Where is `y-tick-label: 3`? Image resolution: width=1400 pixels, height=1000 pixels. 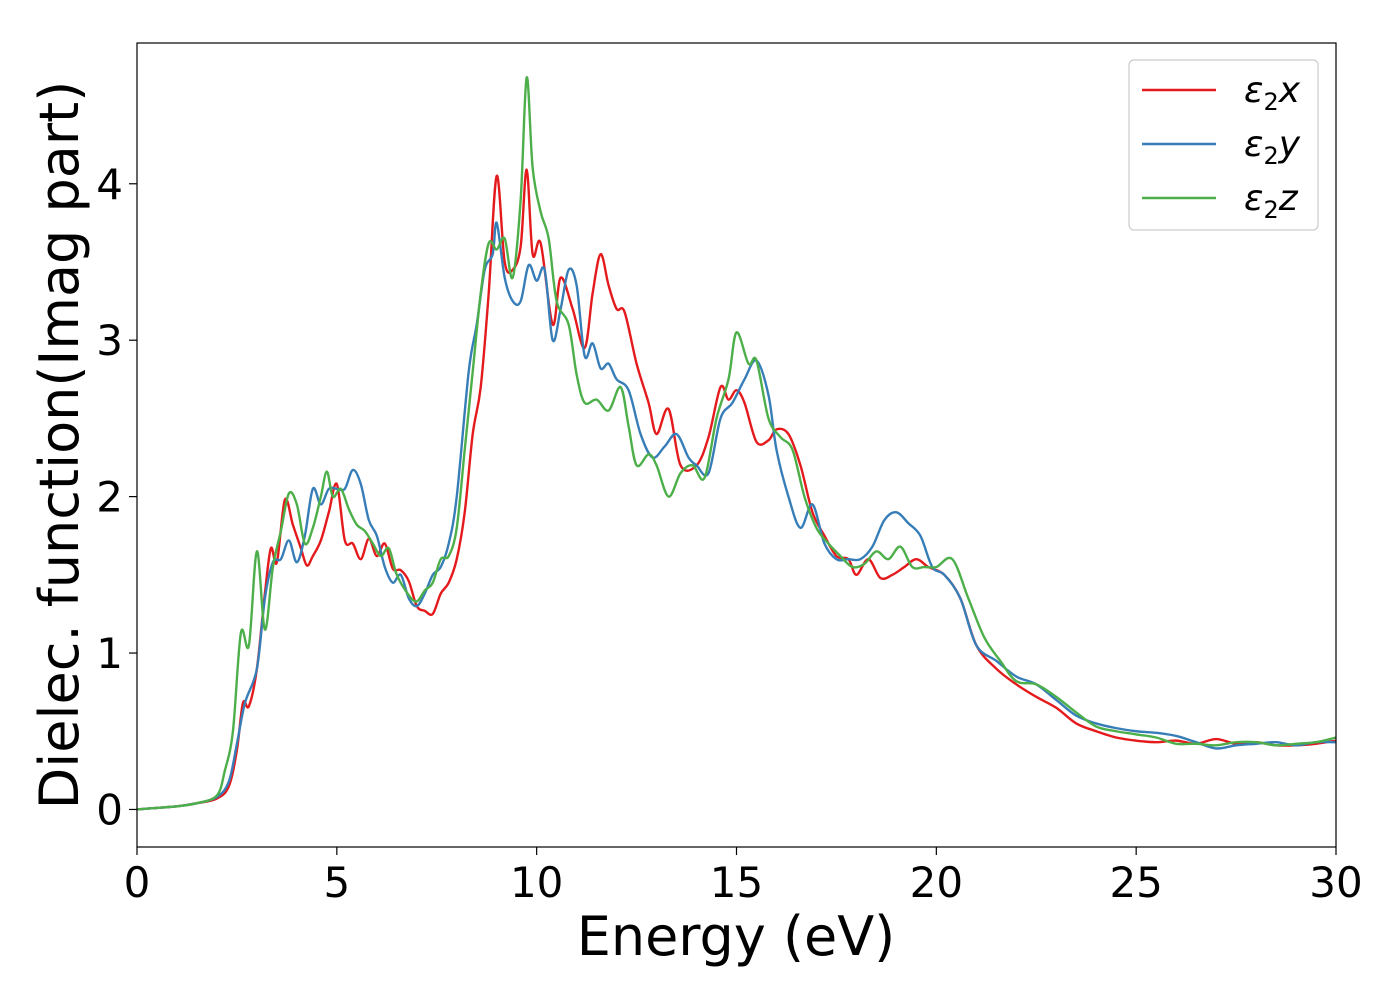
y-tick-label: 3 is located at coordinates (109, 340).